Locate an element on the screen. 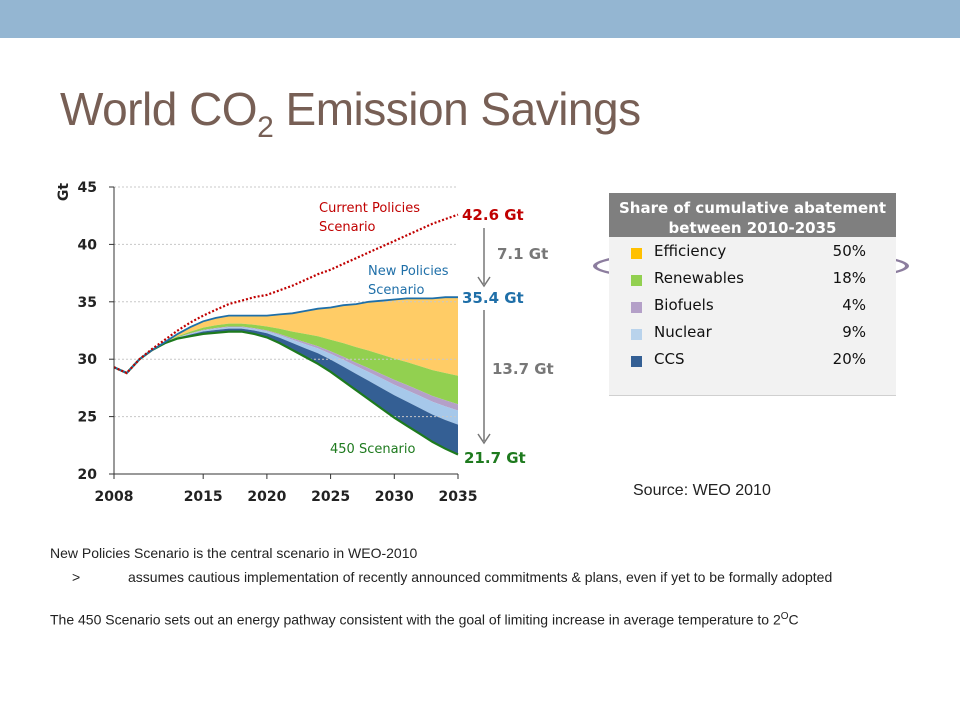 The height and width of the screenshot is (720, 960). share-name: Nuclear is located at coordinates (683, 332).